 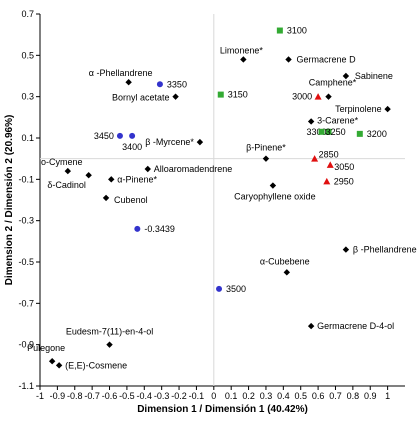 What do you see at coordinates (27, 97) in the screenshot?
I see `y-tick-label: 0.3` at bounding box center [27, 97].